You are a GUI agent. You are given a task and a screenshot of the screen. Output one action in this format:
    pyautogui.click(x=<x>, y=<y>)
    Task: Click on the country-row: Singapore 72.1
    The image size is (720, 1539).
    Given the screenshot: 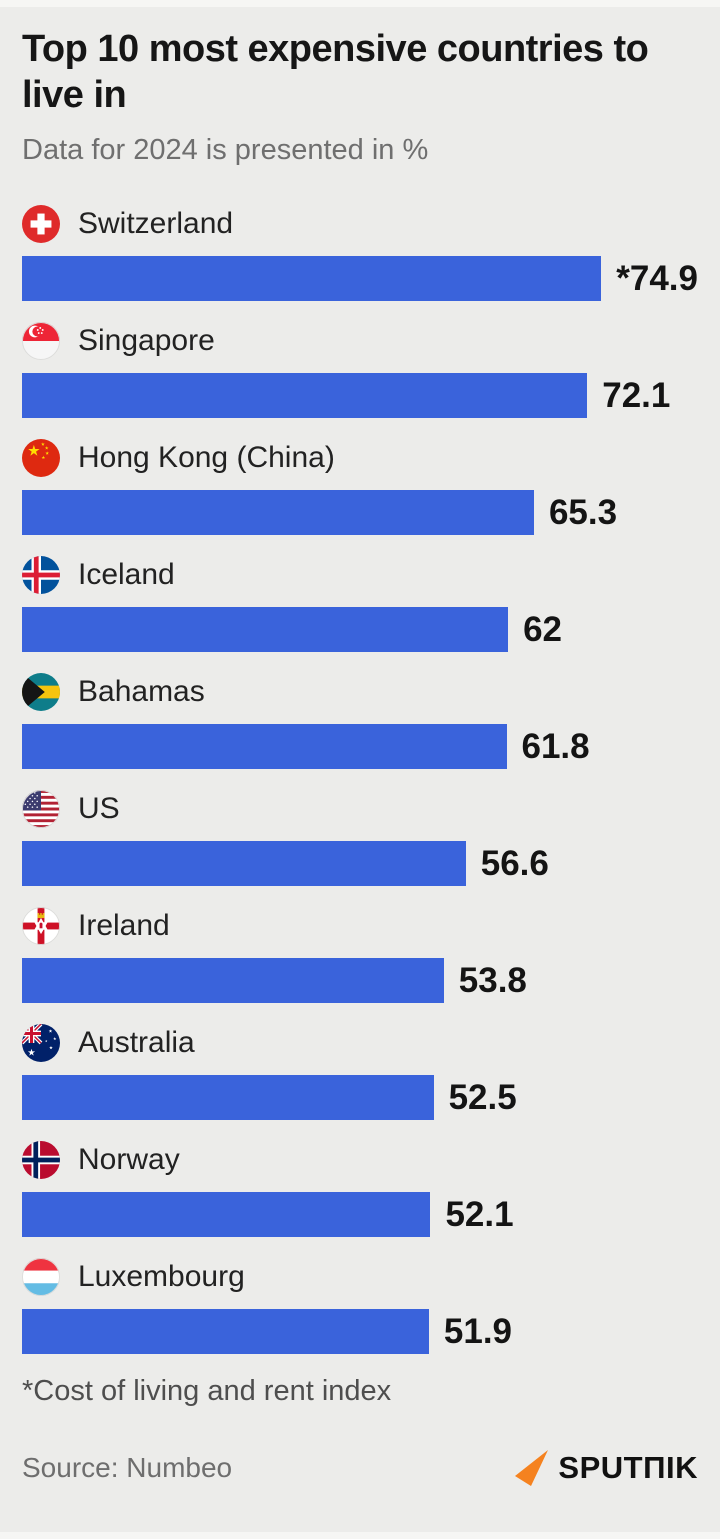 What is the action you would take?
    pyautogui.click(x=360, y=370)
    